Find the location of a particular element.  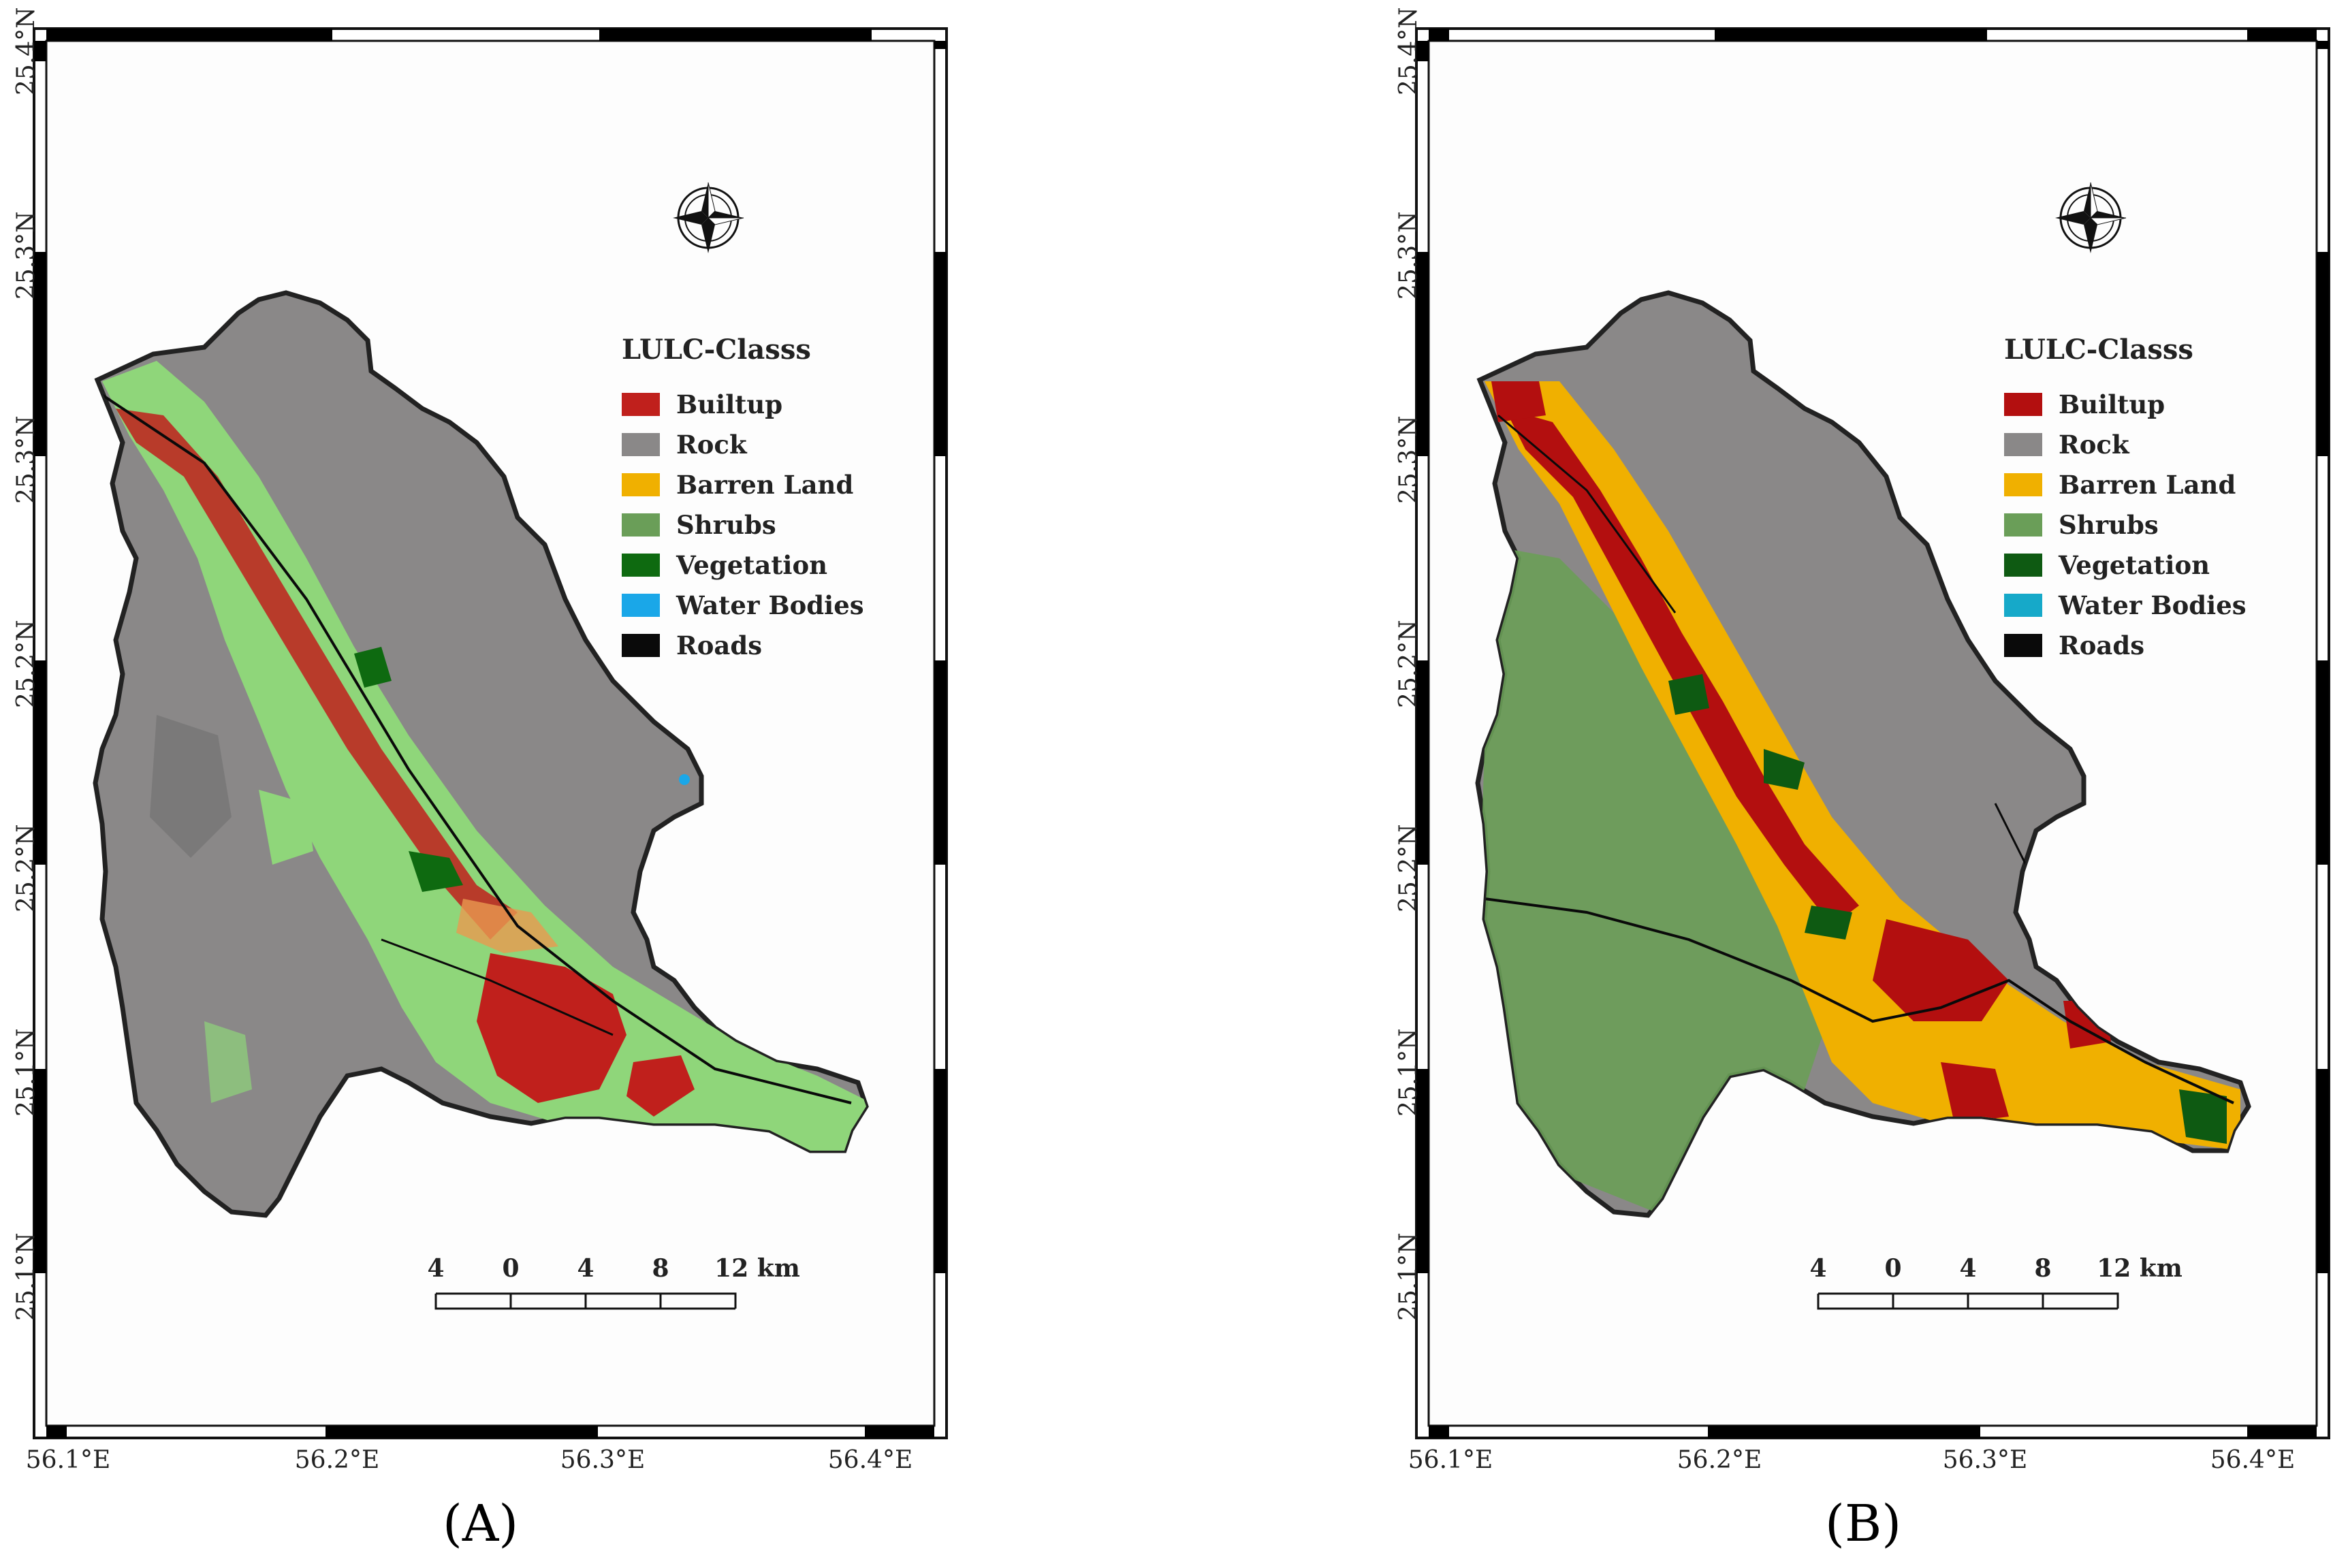

water-body is located at coordinates (684, 779).